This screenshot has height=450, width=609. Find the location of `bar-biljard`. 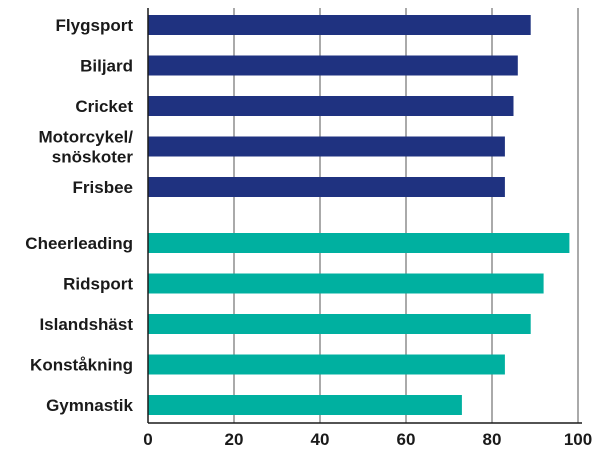

bar-biljard is located at coordinates (333, 65).